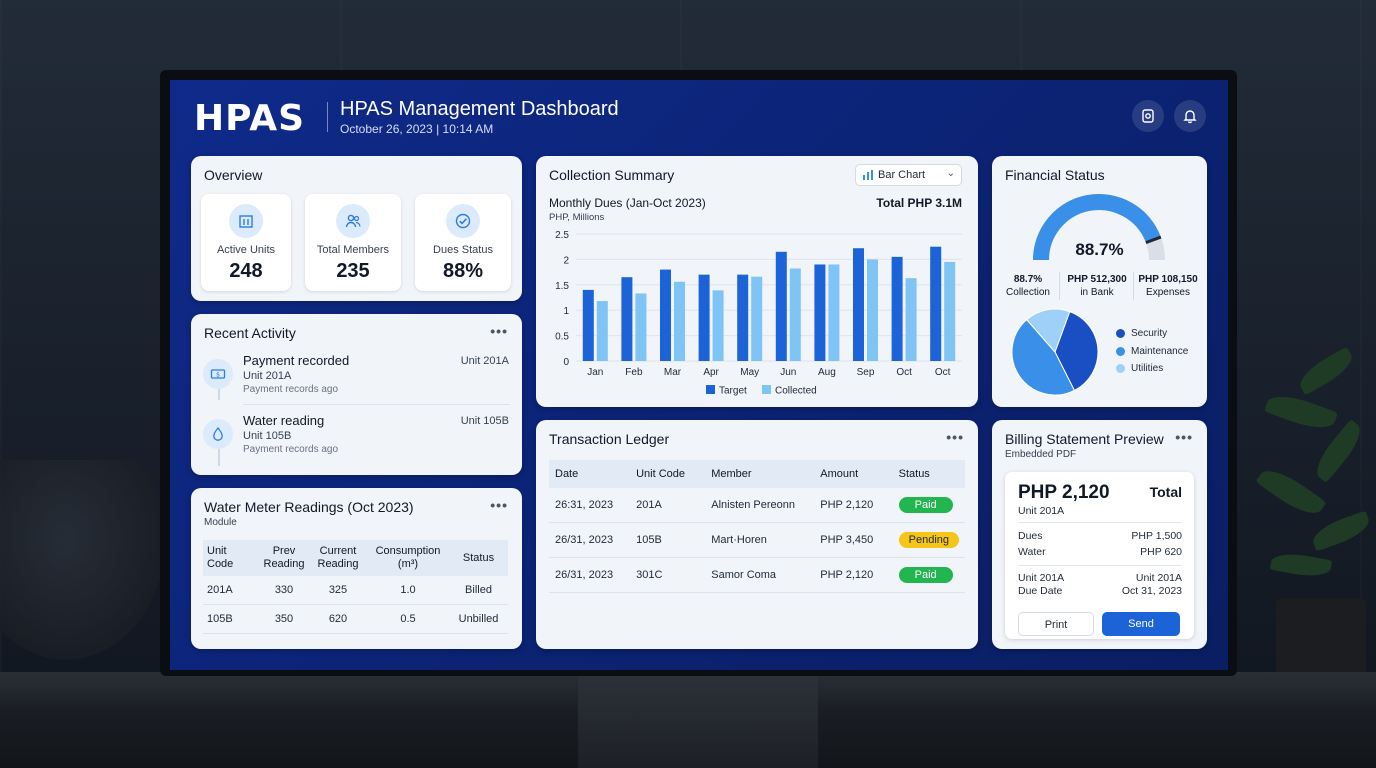  I want to click on table-cell: Pending, so click(928, 540).